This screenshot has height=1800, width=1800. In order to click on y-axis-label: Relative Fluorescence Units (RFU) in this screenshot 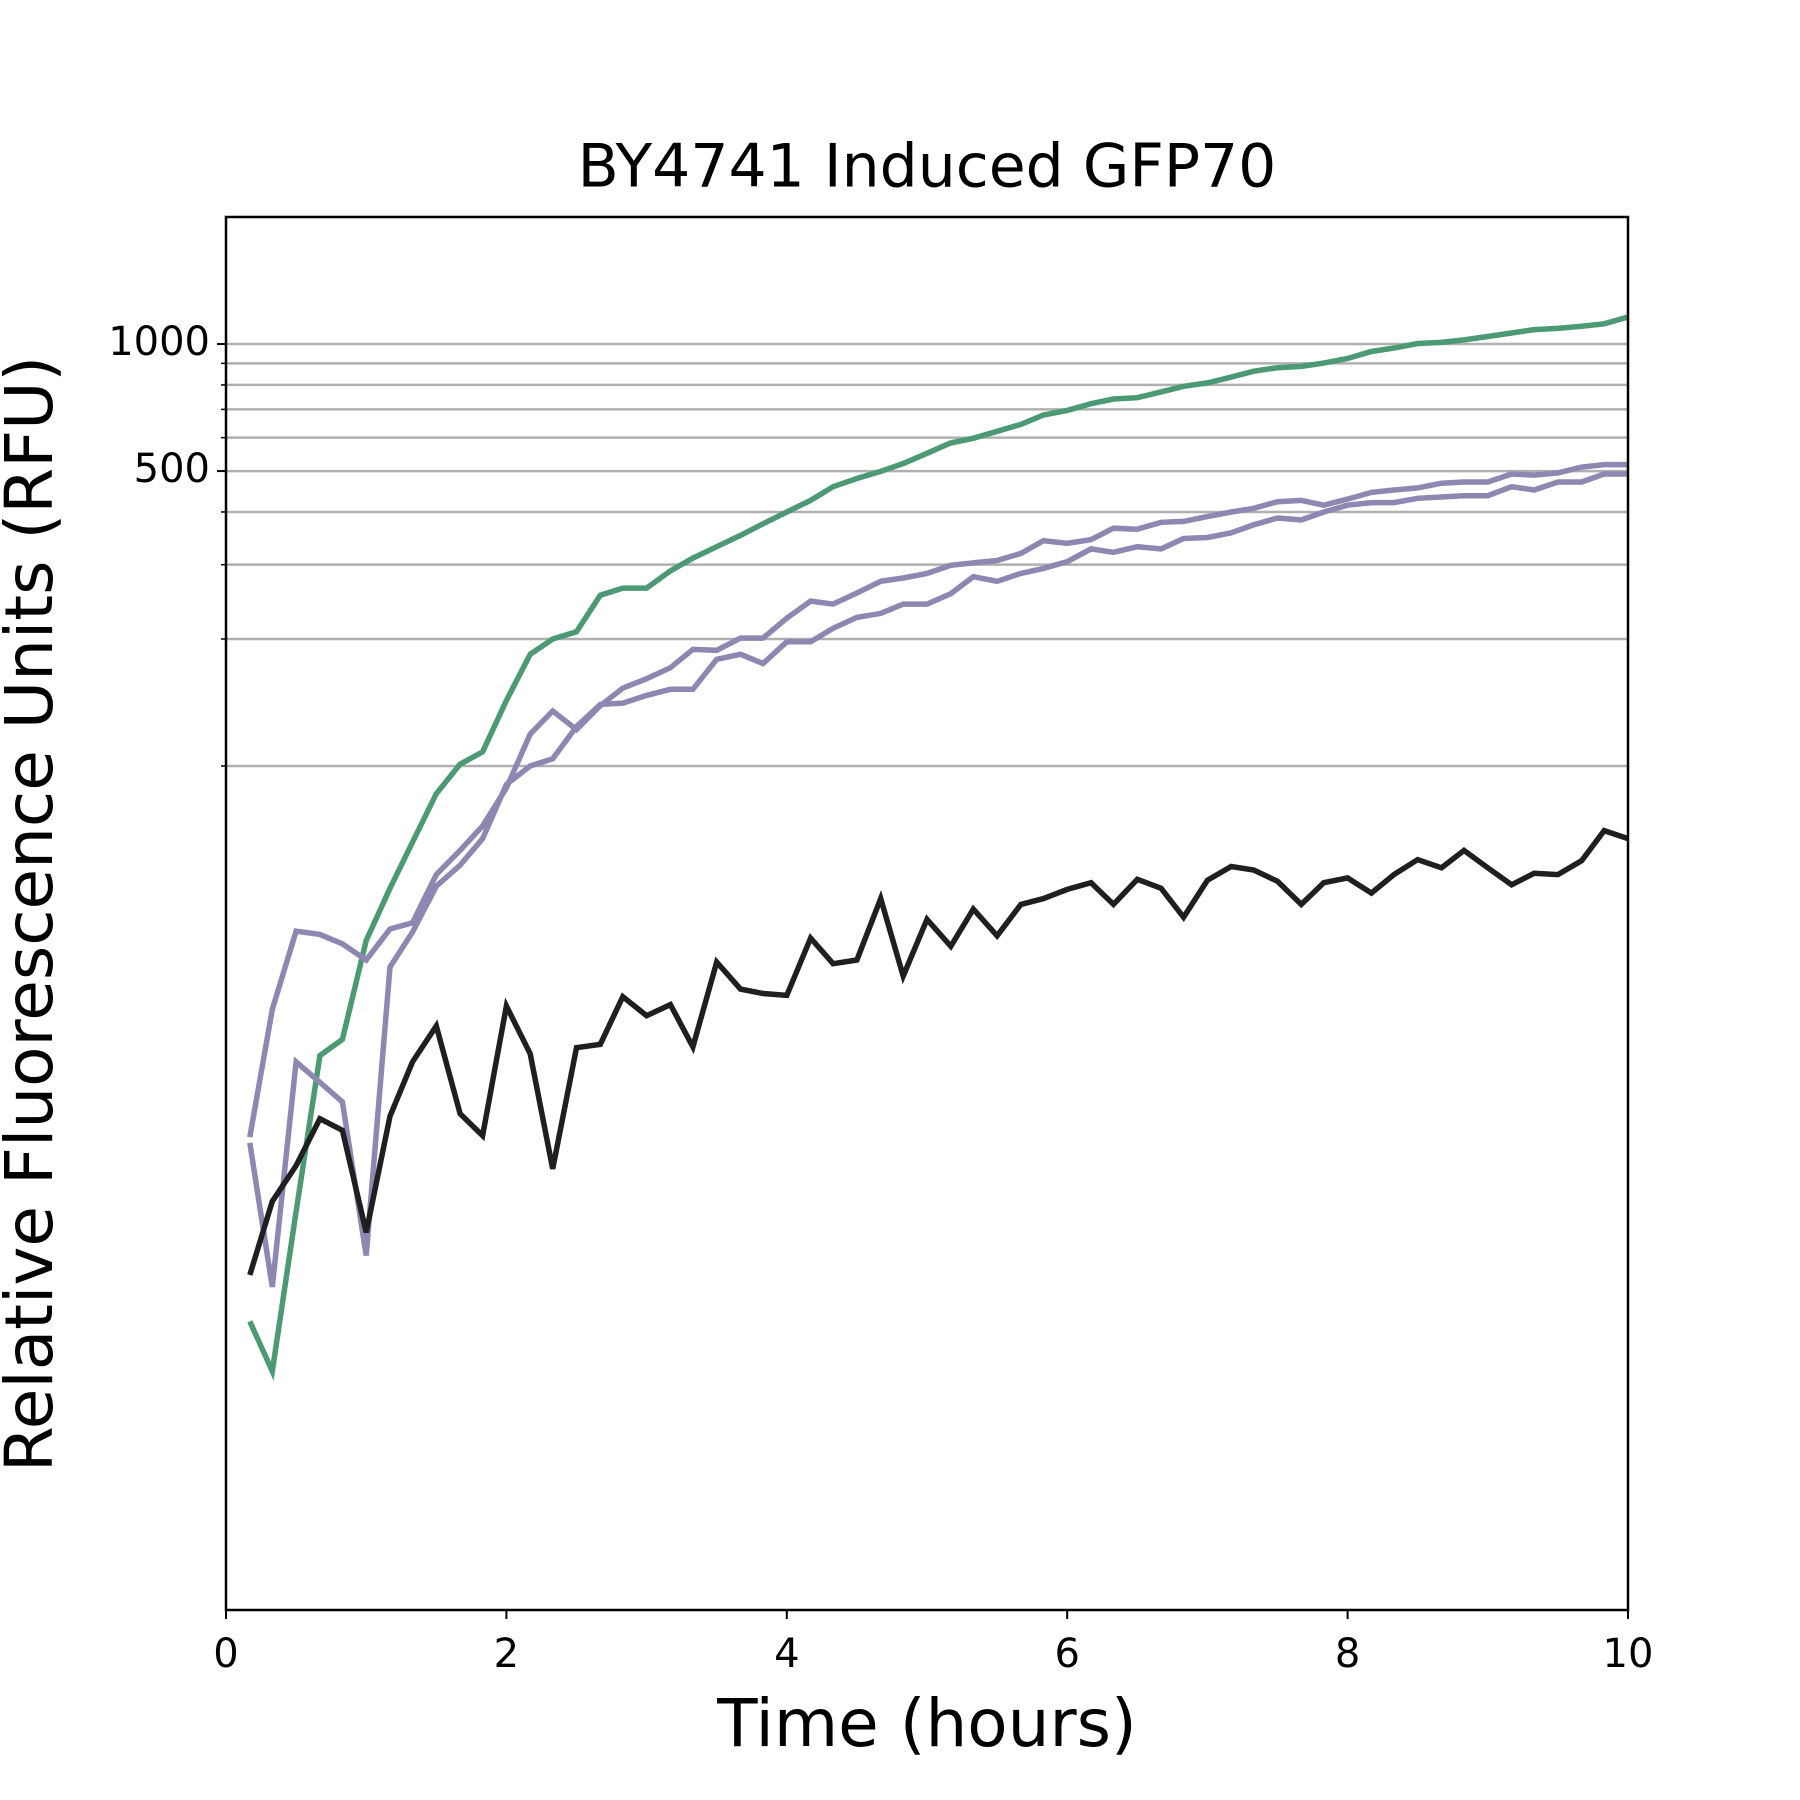, I will do `click(34, 914)`.